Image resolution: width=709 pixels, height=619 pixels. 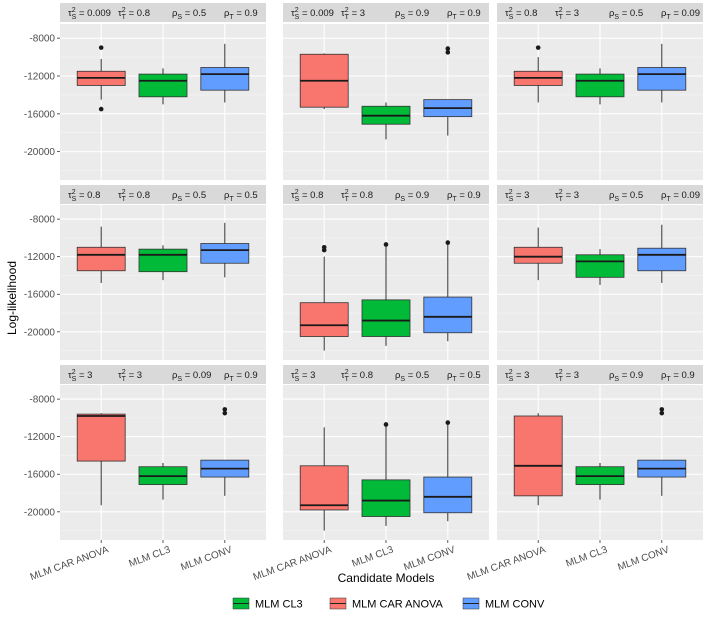 What do you see at coordinates (191, 376) in the screenshot?
I see `panel-strip-label: ρS = 0.09` at bounding box center [191, 376].